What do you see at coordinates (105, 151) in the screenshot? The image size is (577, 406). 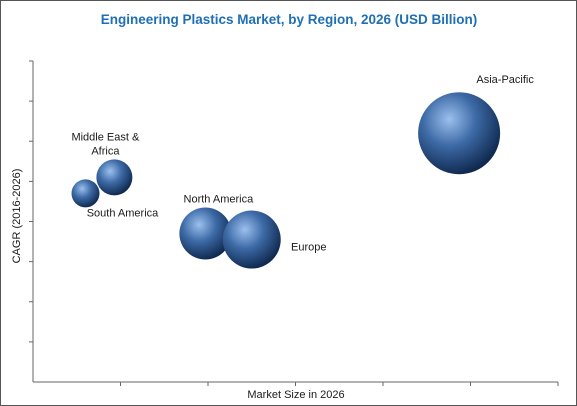 I see `bubble-label-line2: Africa` at bounding box center [105, 151].